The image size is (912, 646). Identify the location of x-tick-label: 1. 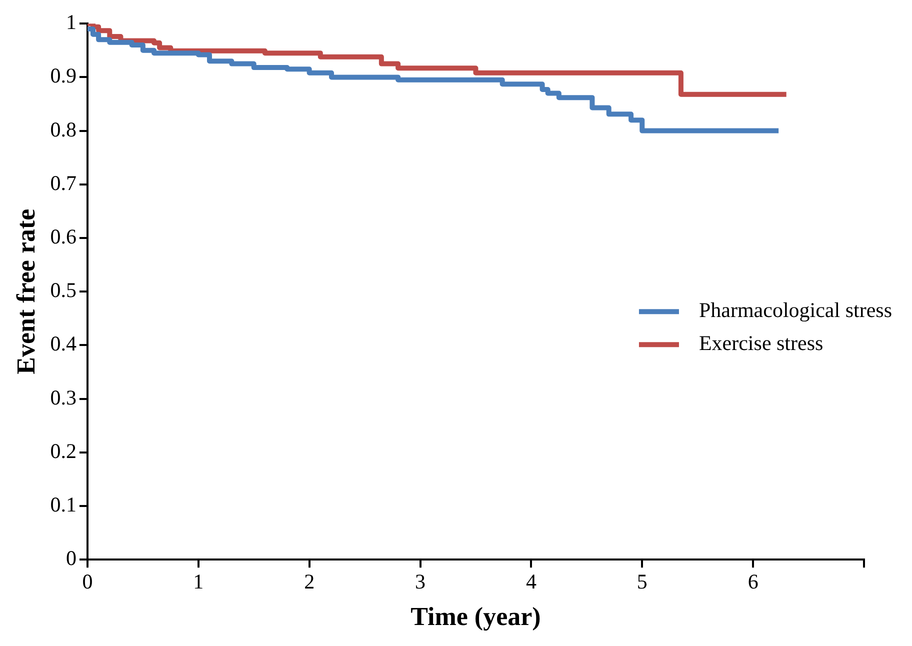
(198, 582).